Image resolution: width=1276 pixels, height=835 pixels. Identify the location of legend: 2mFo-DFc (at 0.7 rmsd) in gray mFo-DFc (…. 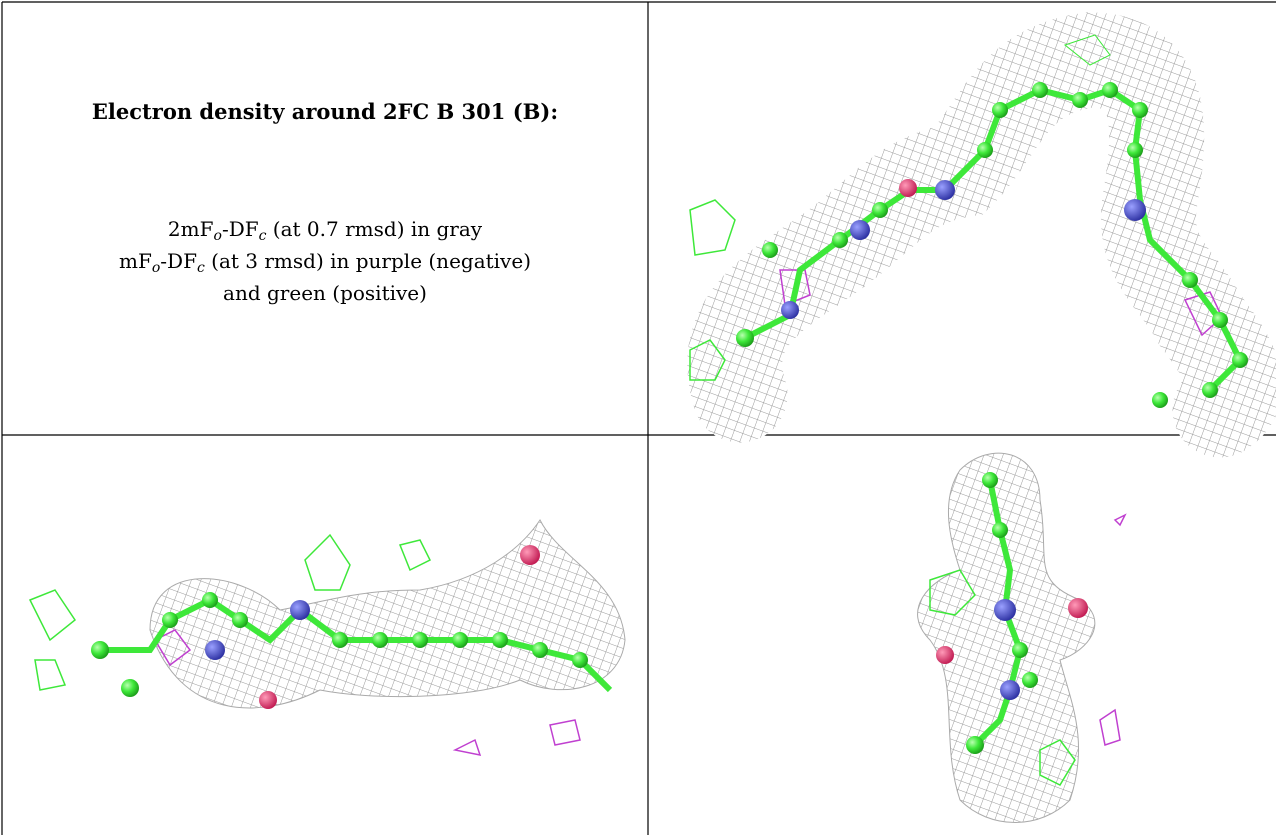
(325, 261).